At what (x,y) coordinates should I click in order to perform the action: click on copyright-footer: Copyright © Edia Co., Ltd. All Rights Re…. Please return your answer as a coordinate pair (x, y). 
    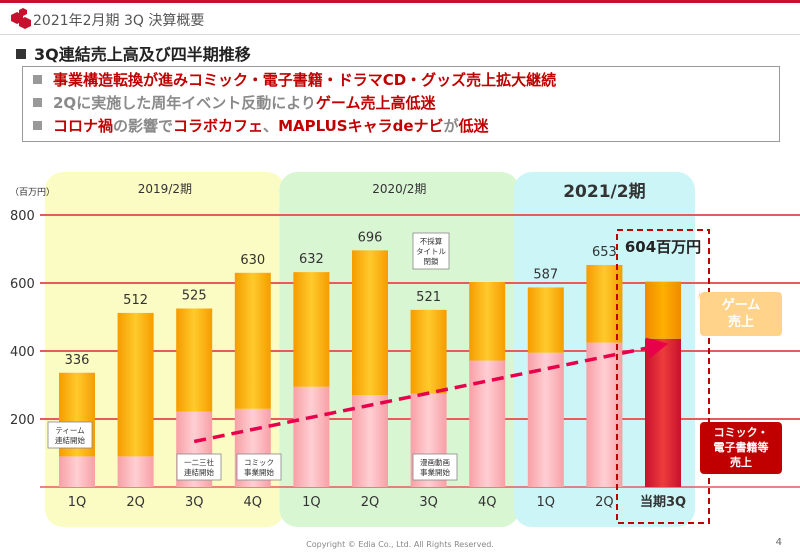
    Looking at the image, I should click on (400, 544).